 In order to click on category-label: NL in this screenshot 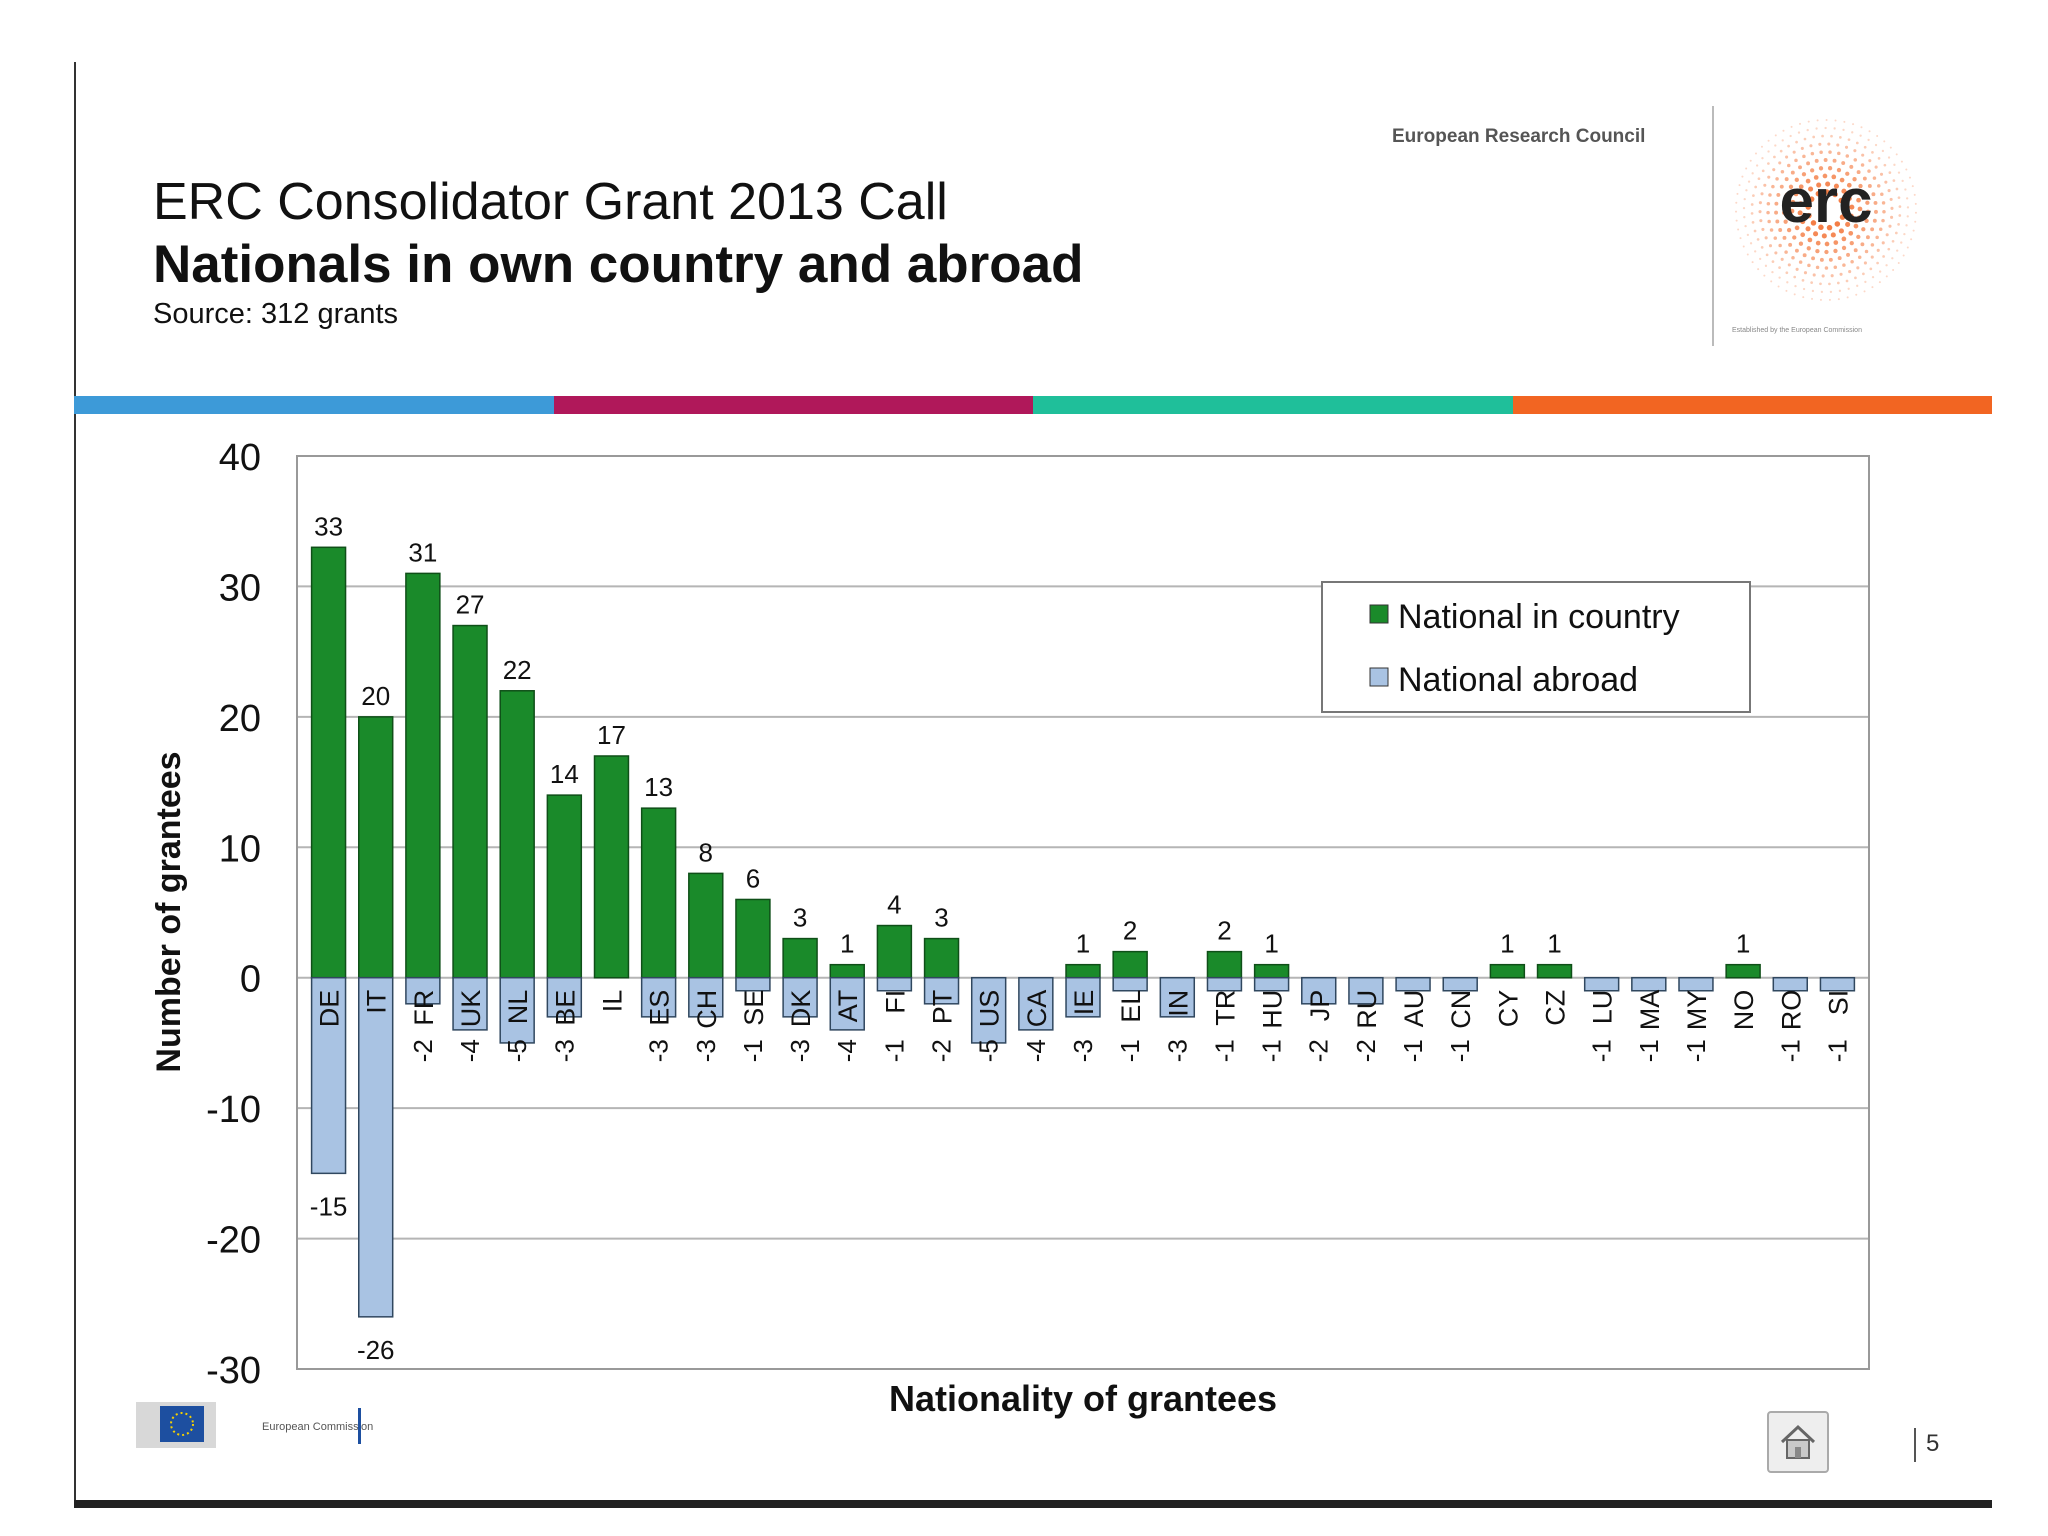, I will do `click(518, 1007)`.